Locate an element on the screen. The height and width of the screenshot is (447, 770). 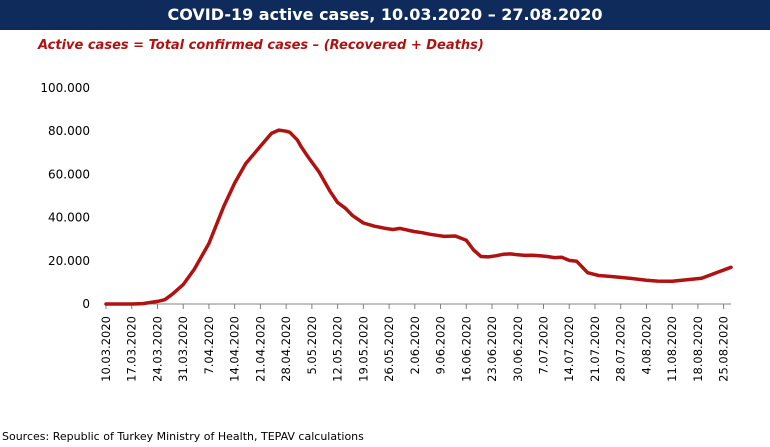
y-tick-label: 100.000 is located at coordinates (65, 88).